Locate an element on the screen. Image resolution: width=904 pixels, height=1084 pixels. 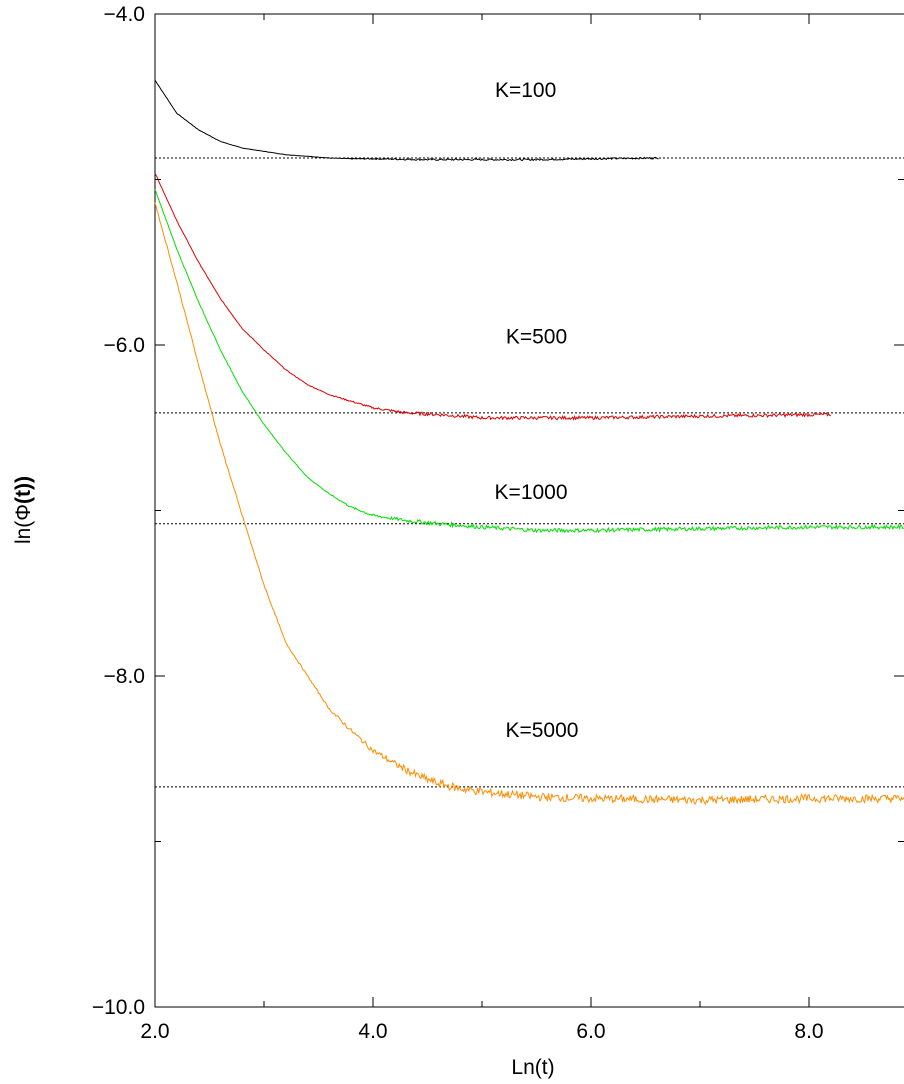
y-tick-label-0: −10.0 is located at coordinates (118, 1007).